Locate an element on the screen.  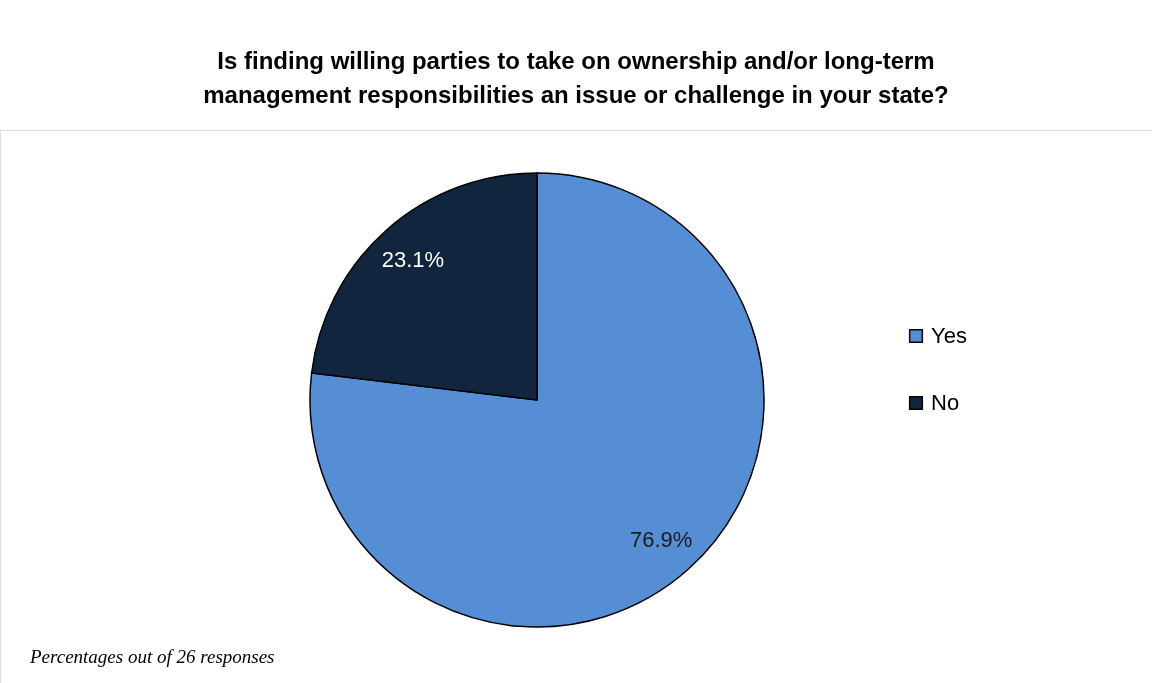
legend-label: Yes is located at coordinates (949, 335).